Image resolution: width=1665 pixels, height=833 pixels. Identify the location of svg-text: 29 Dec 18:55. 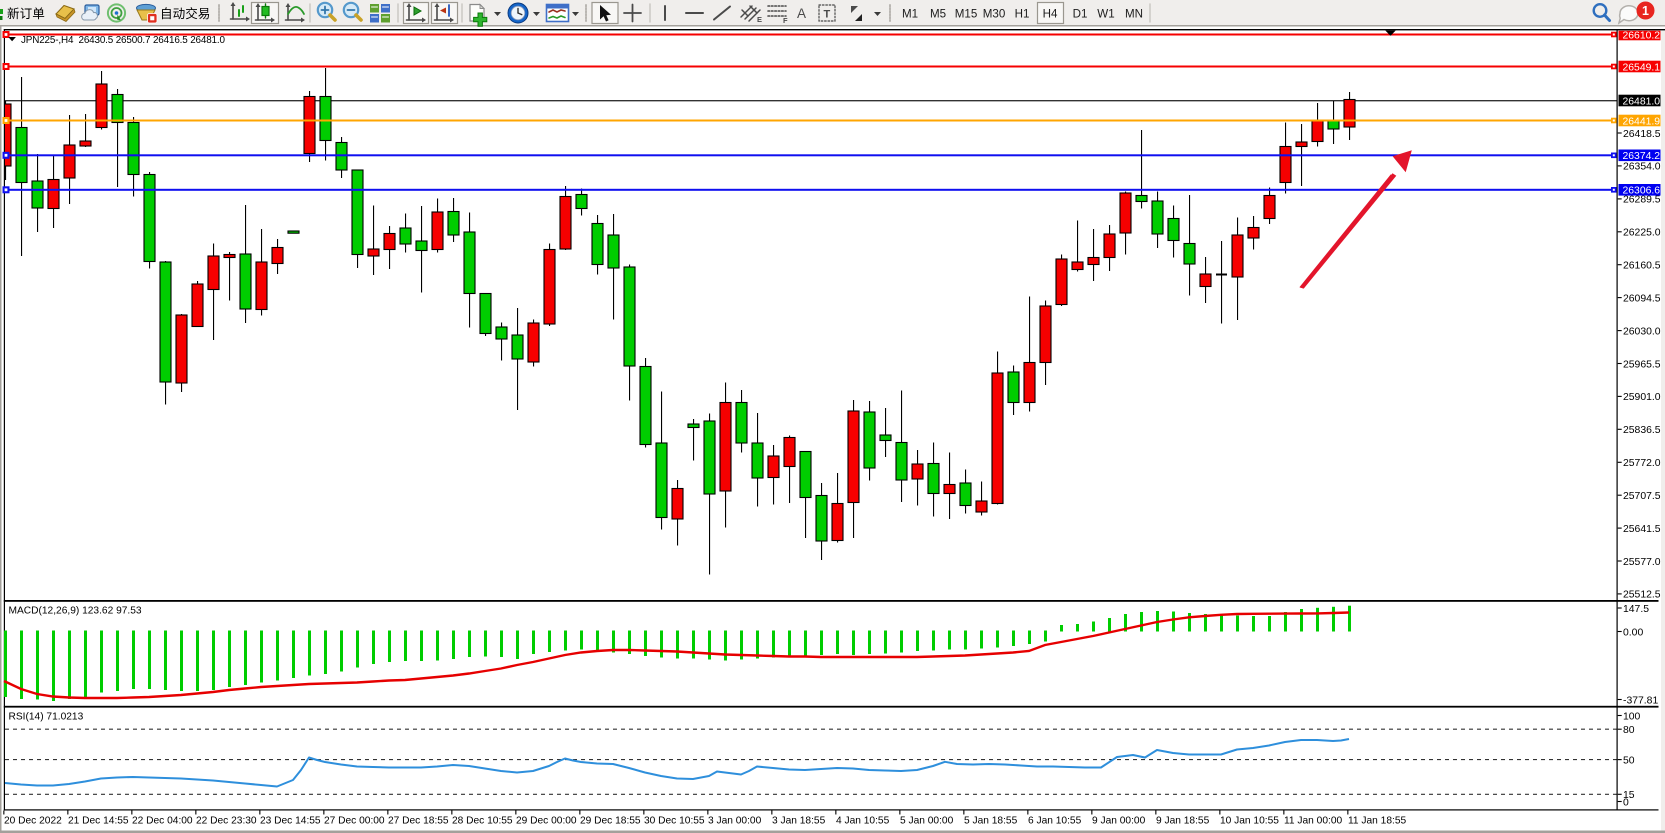
(610, 821).